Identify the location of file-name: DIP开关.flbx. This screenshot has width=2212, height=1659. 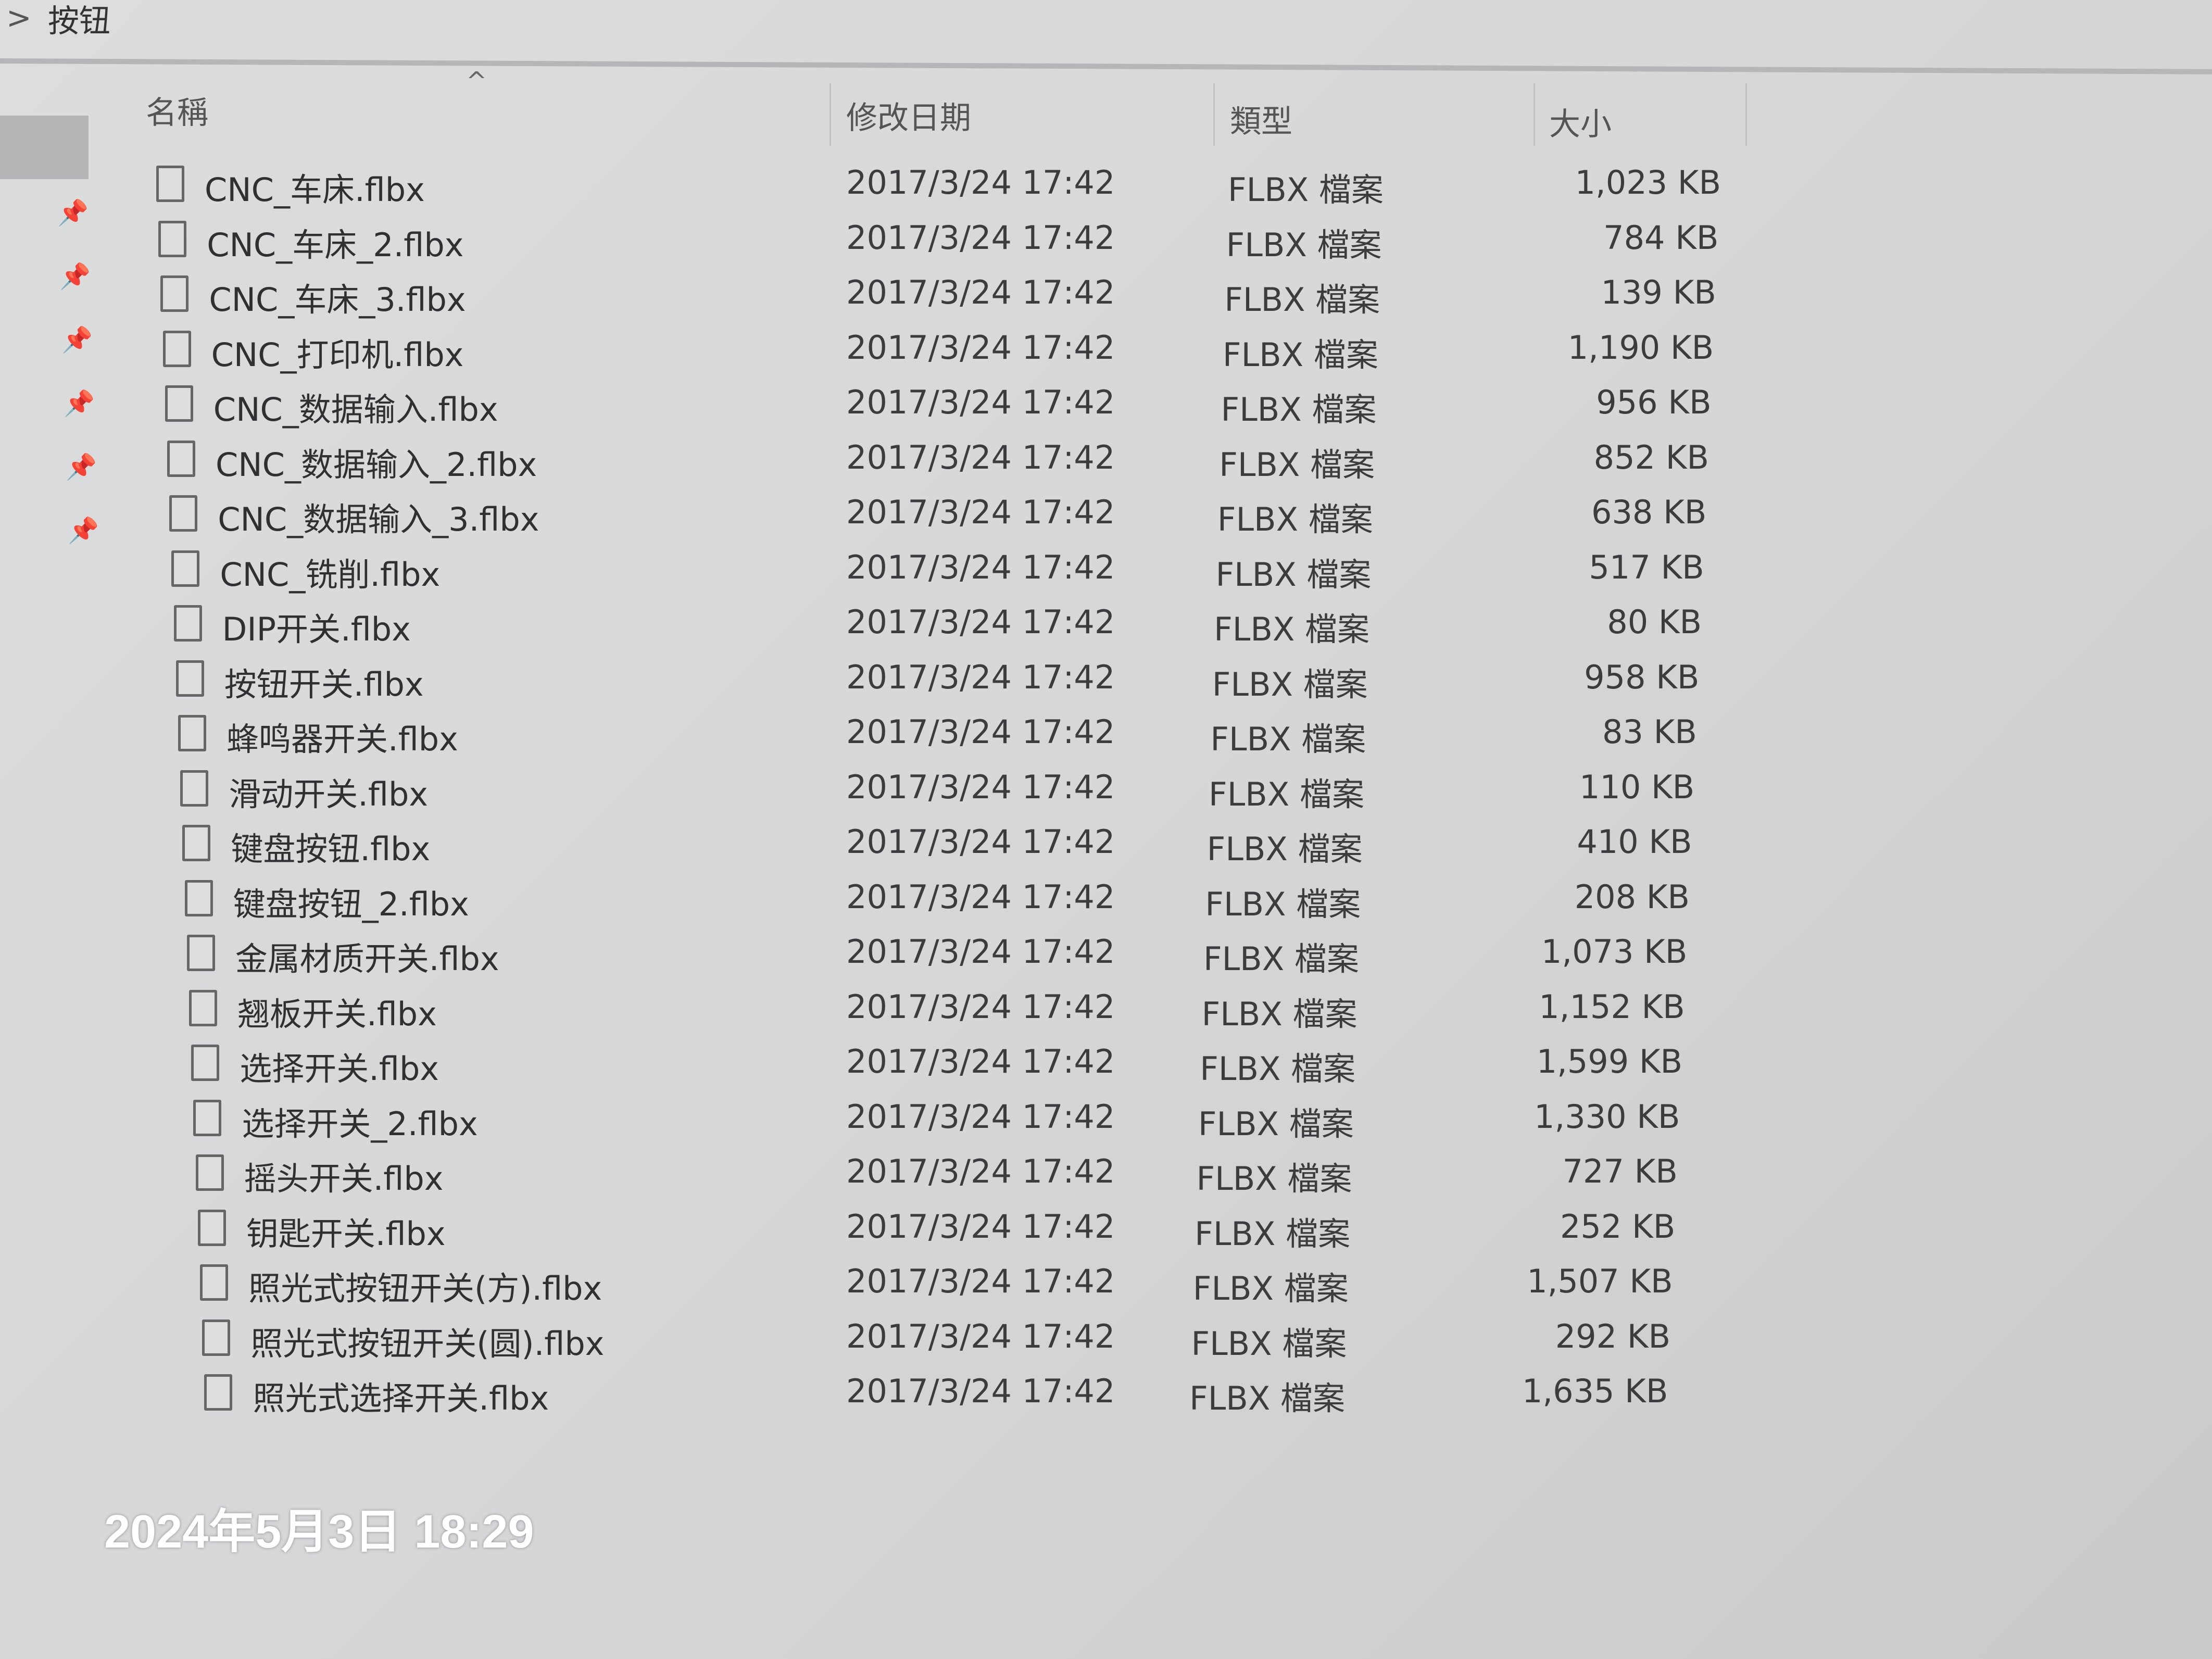
(316, 629).